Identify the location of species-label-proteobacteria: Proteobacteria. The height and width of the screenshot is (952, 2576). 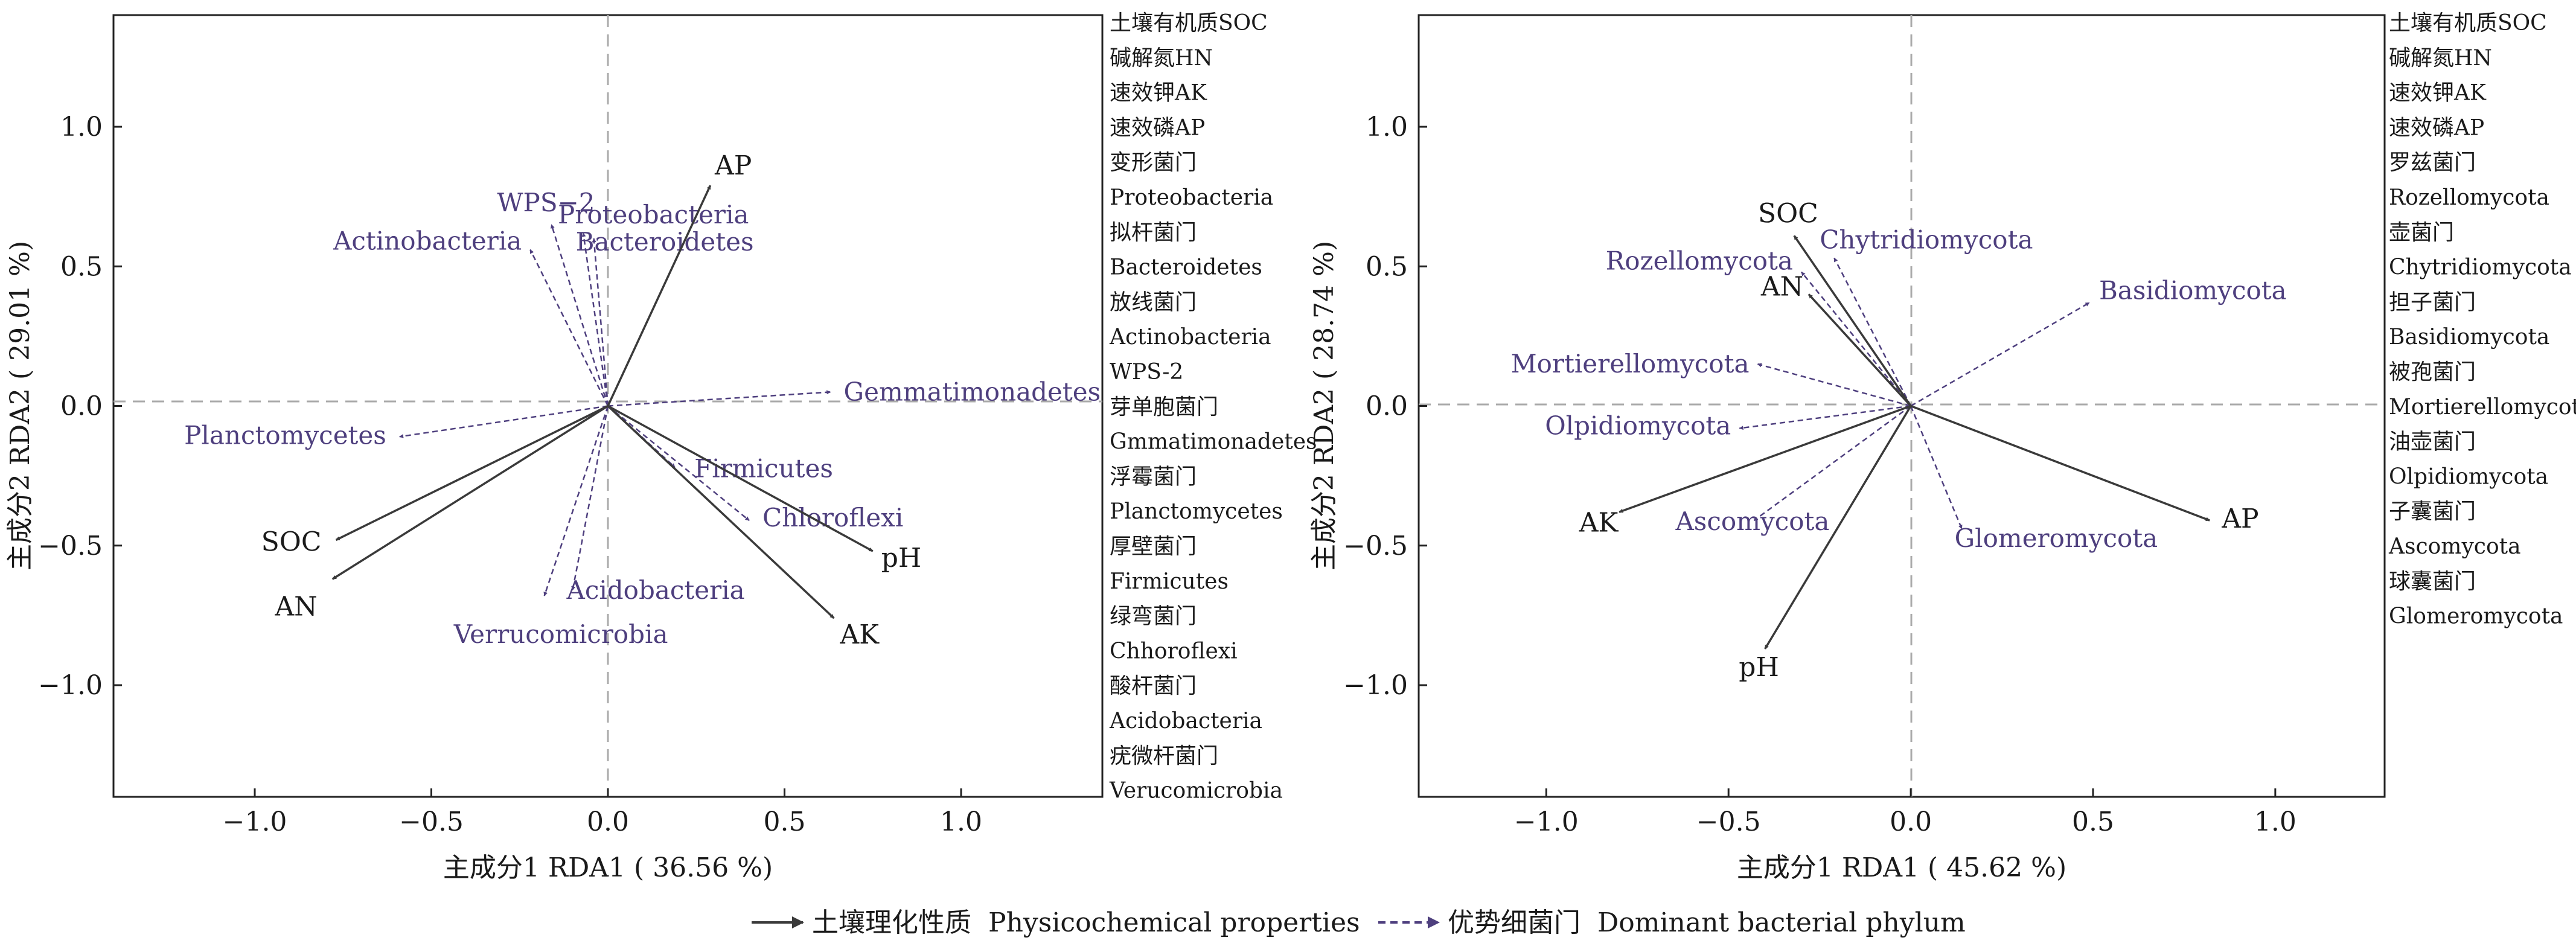
(653, 214).